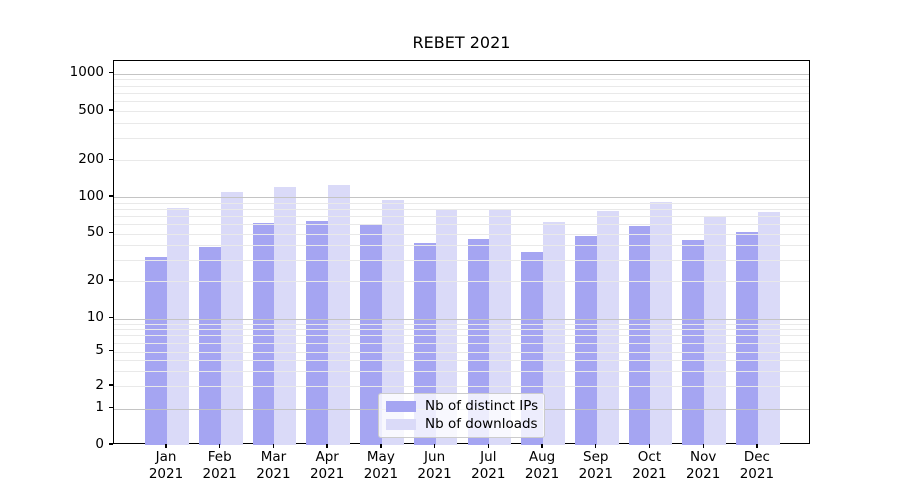 The height and width of the screenshot is (500, 900). What do you see at coordinates (703, 465) in the screenshot?
I see `x-tick-label: Nov 2021` at bounding box center [703, 465].